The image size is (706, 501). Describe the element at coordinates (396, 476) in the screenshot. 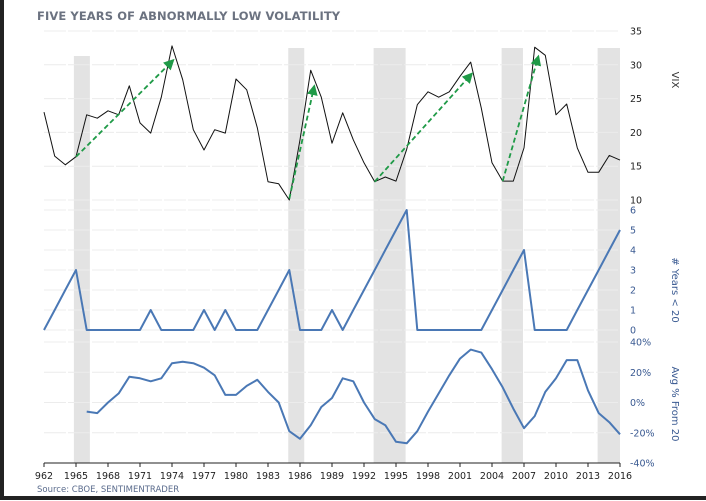

I see `x-tick-label: 1995` at that location.